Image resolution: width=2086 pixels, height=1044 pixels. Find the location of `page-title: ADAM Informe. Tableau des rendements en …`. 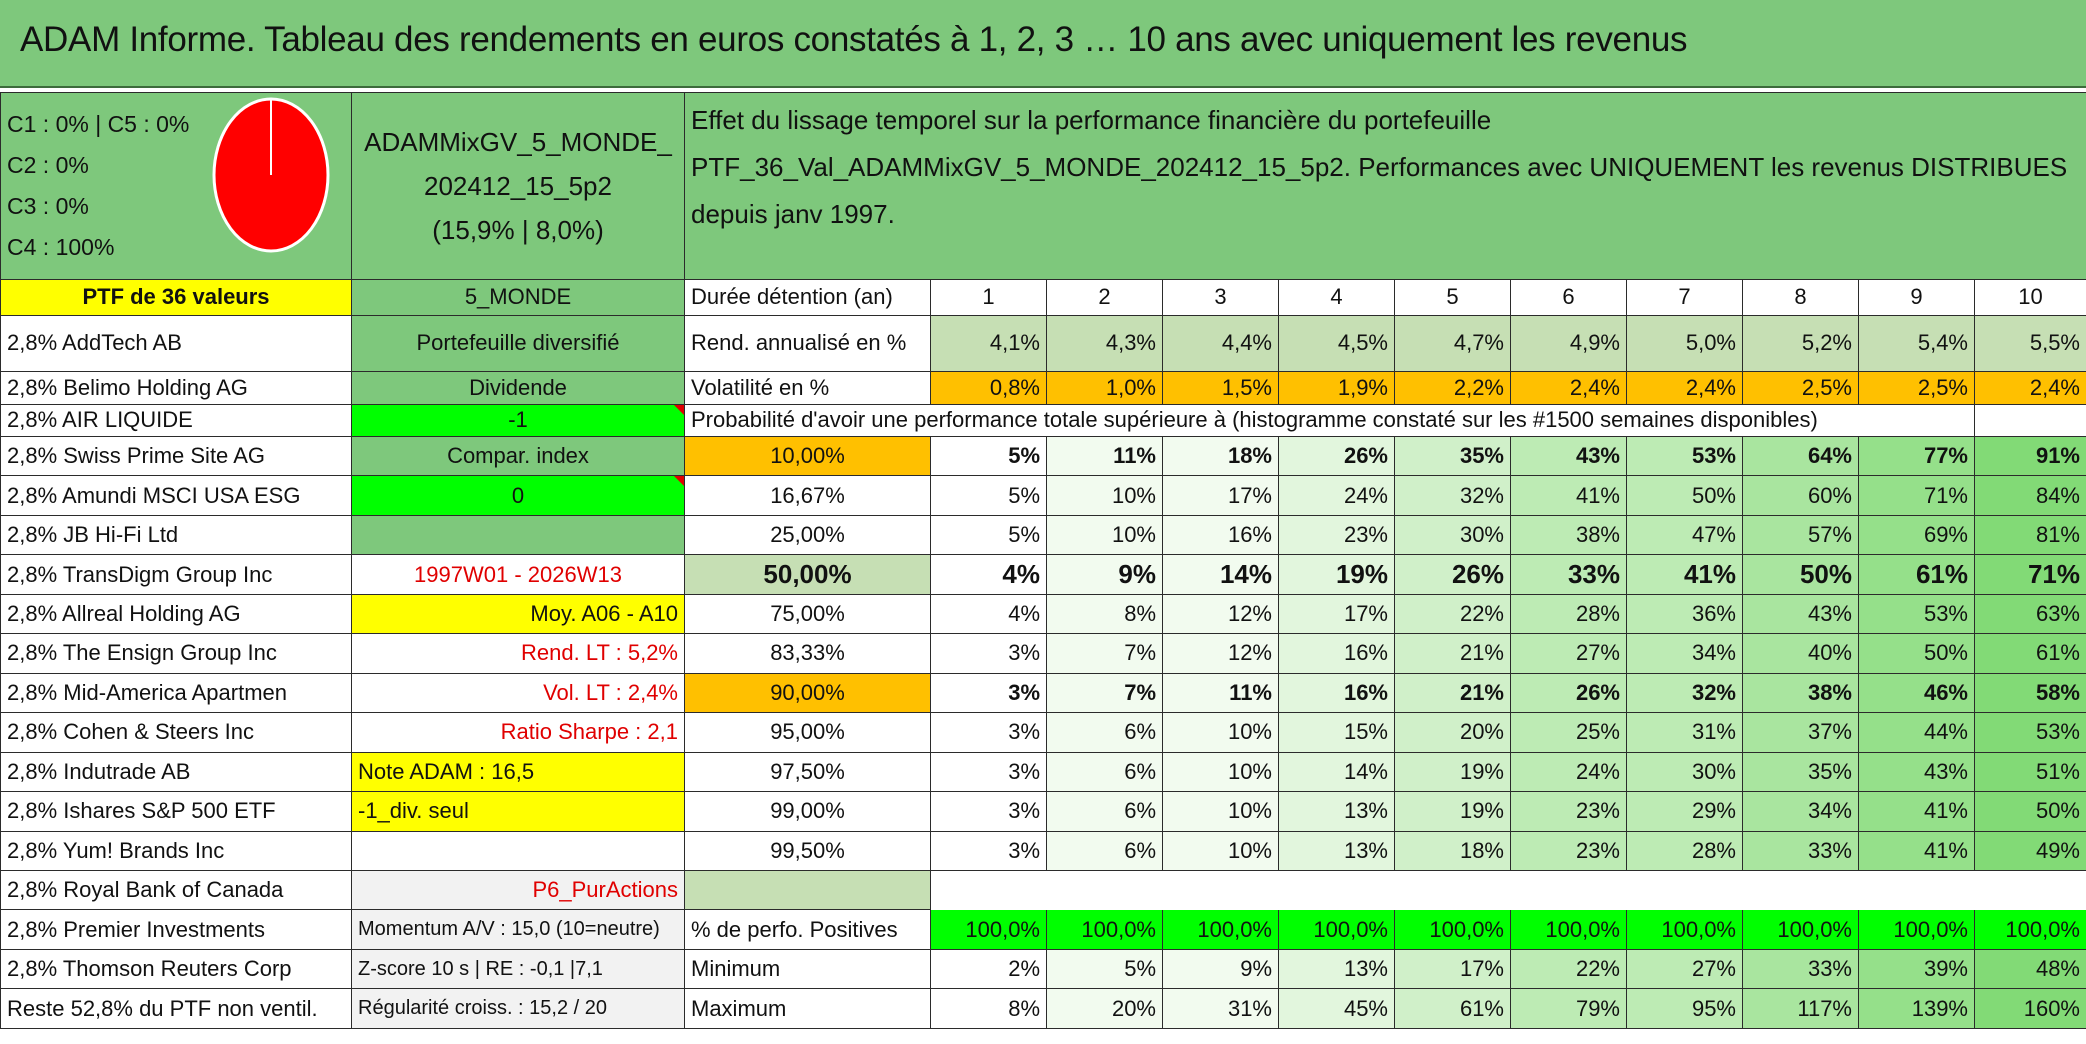

page-title: ADAM Informe. Tableau des rendements en … is located at coordinates (854, 39).